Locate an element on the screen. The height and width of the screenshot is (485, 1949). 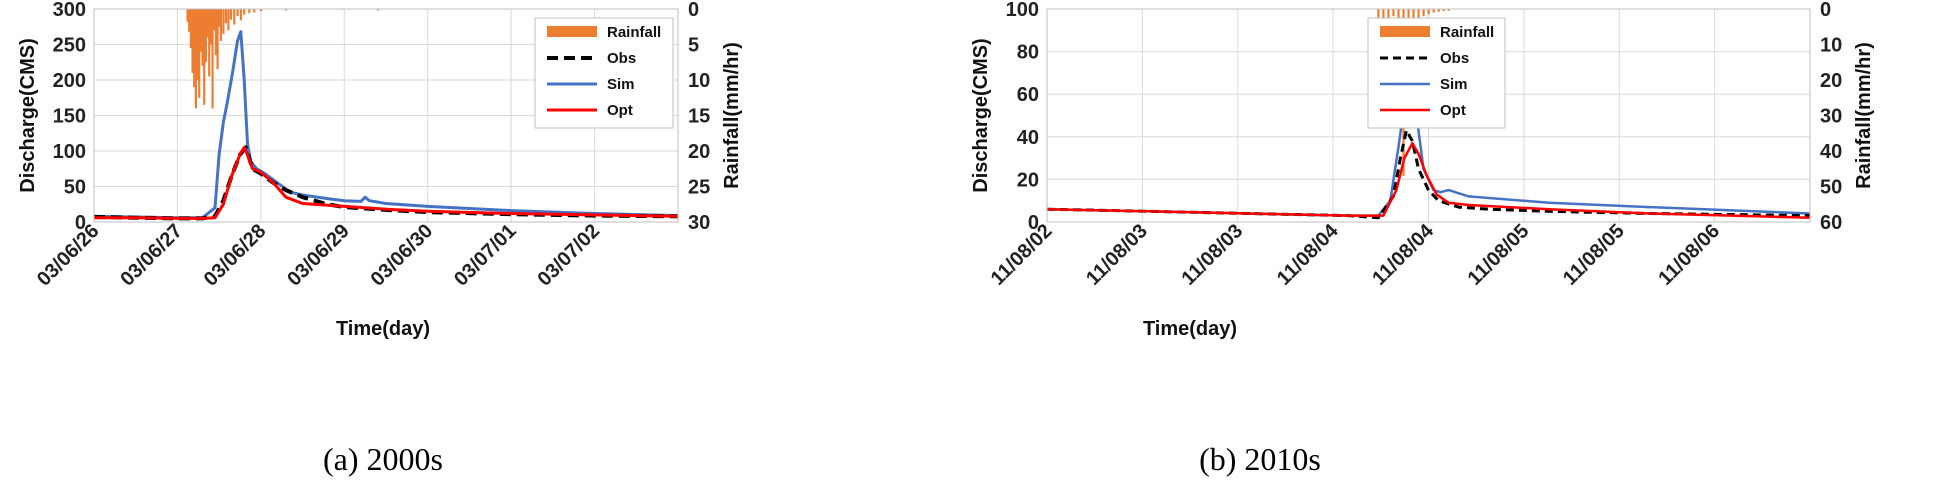
x-tick-label: 03/06/30 is located at coordinates (402, 255).